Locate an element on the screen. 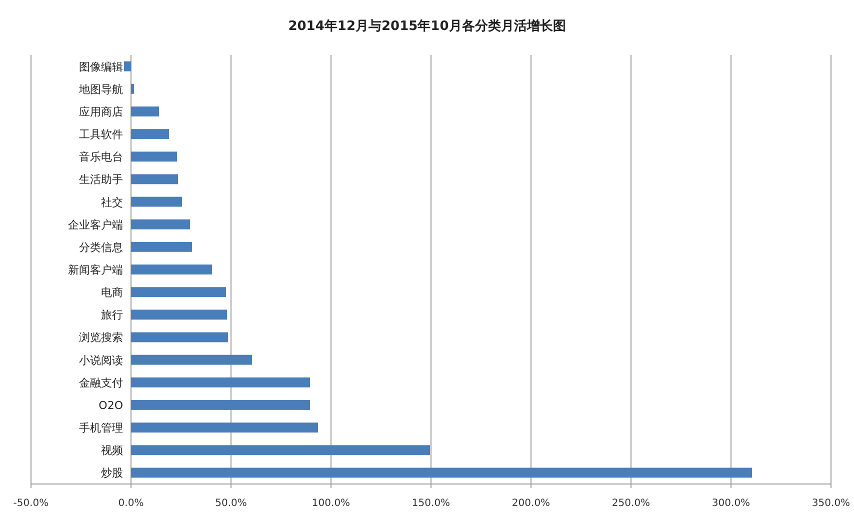 This screenshot has width=854, height=514. y-tick-label: 生活助手 is located at coordinates (101, 179).